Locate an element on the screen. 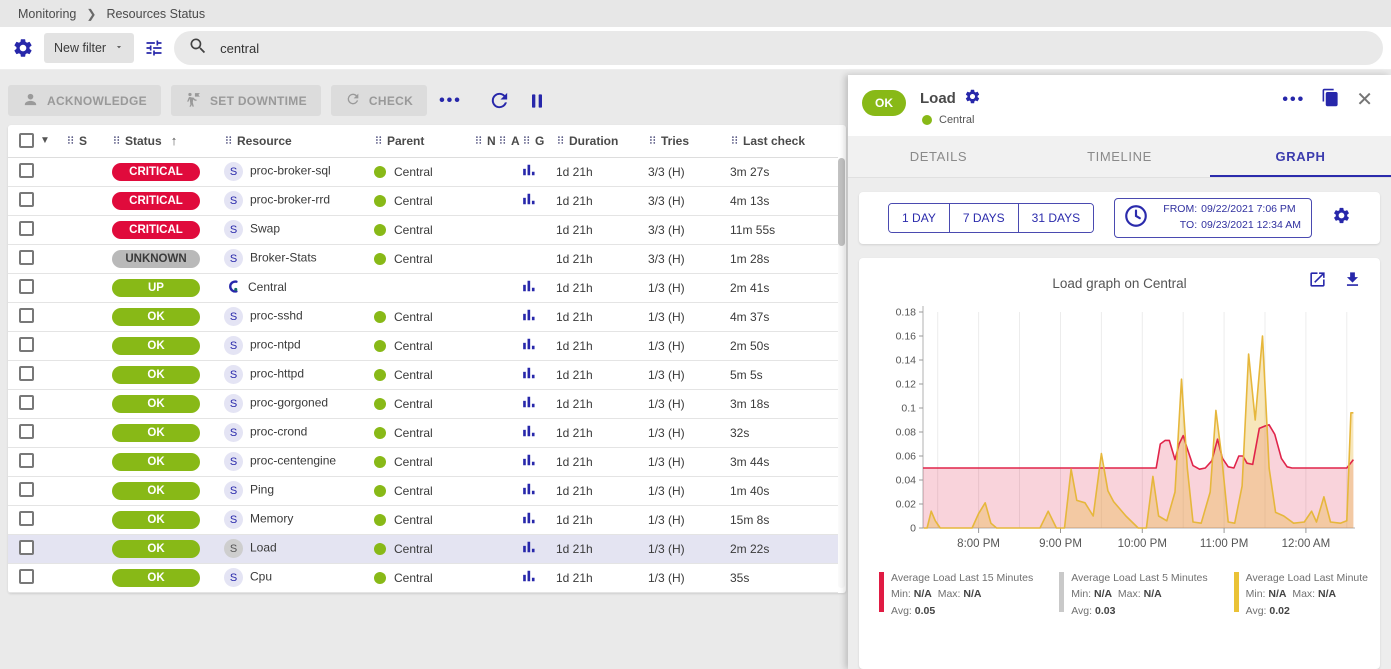 This screenshot has width=1391, height=669. cell-resource: S Load is located at coordinates (299, 549).